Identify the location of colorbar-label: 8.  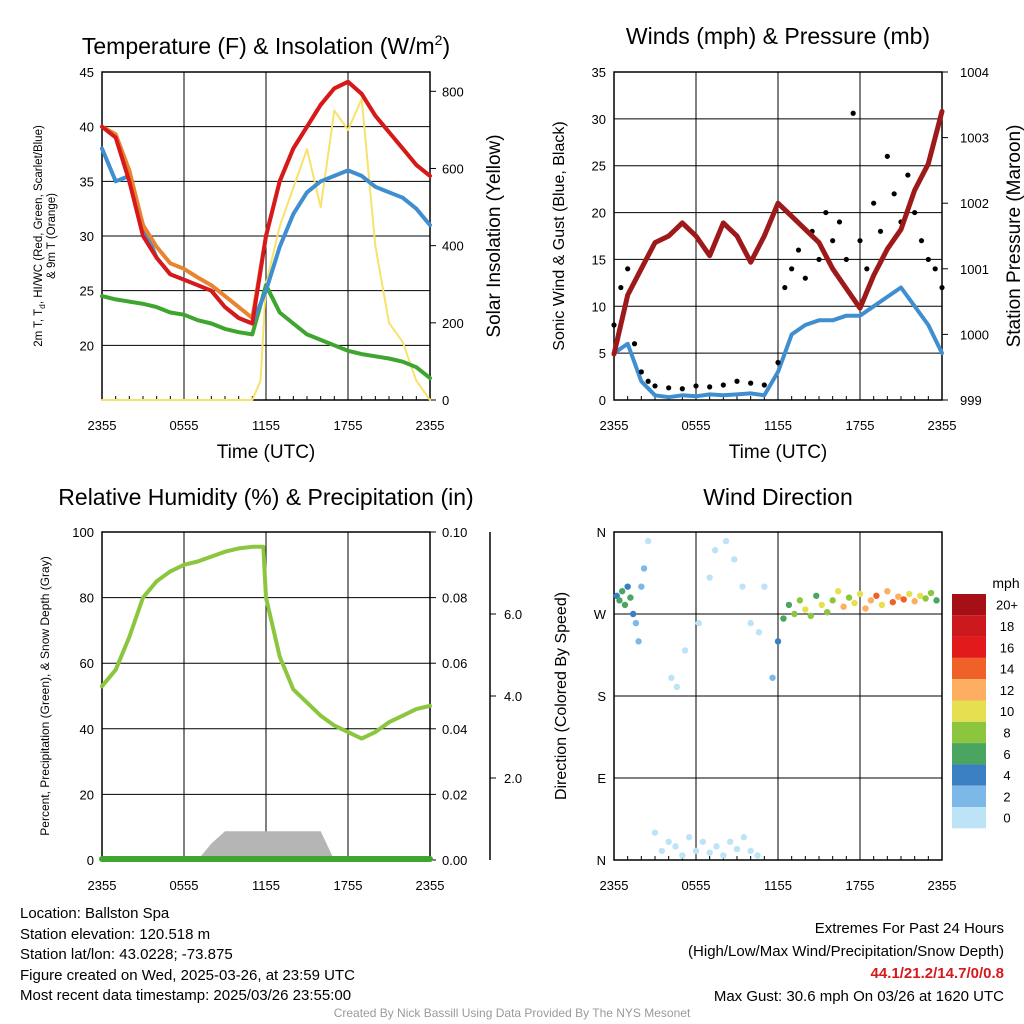
(1006, 732).